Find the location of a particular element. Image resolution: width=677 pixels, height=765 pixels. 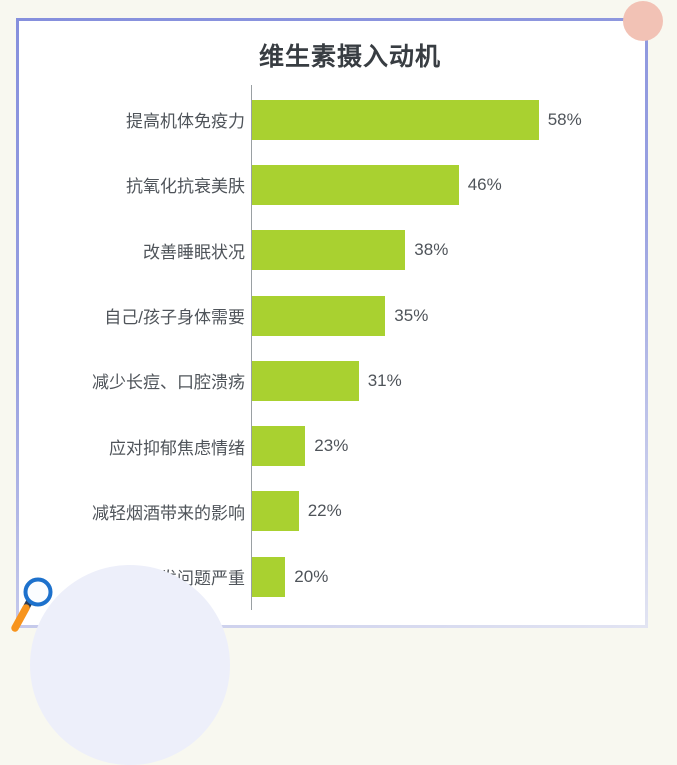

value-label: 23% is located at coordinates (331, 446).